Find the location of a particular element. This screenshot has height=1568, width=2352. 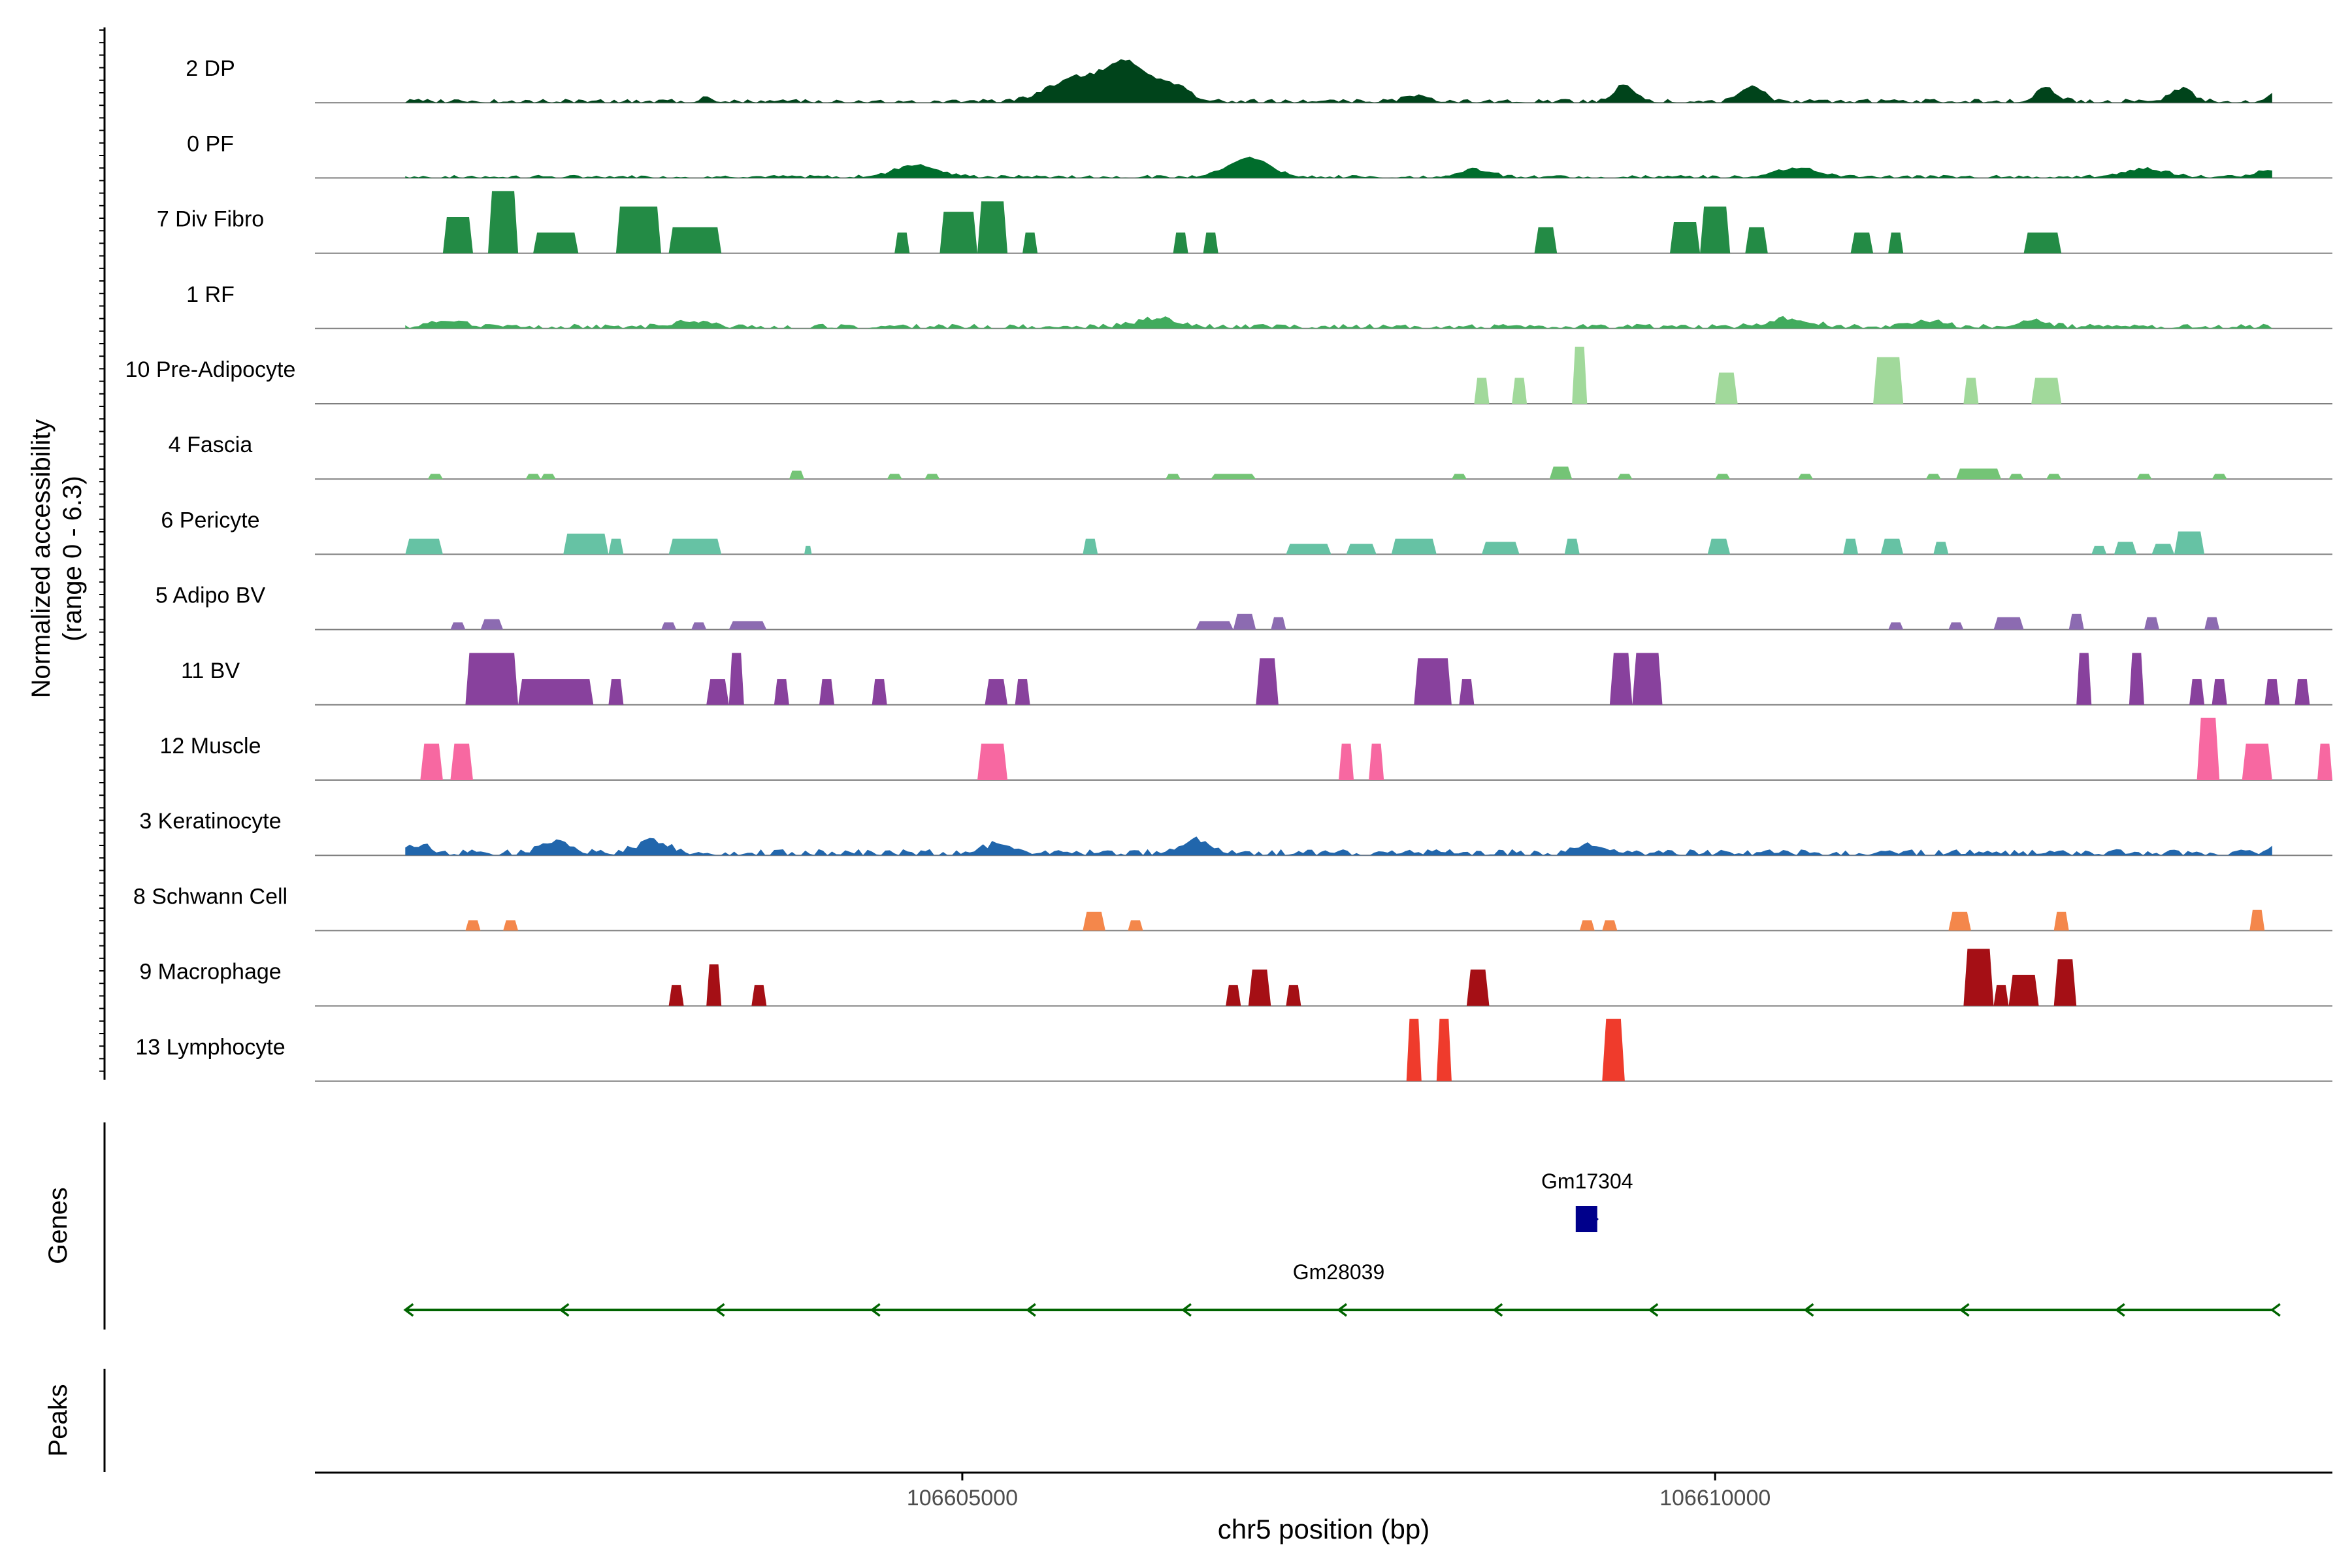

track-5: 10 Pre-Adipocyte is located at coordinates (1228, 375).